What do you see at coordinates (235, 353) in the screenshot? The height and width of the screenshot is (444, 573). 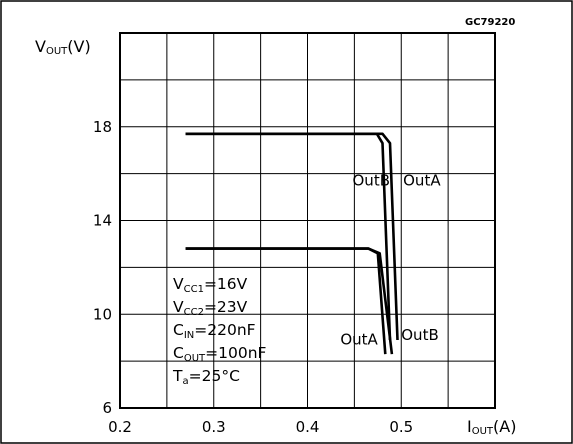 I see `condition-value: =100nF` at bounding box center [235, 353].